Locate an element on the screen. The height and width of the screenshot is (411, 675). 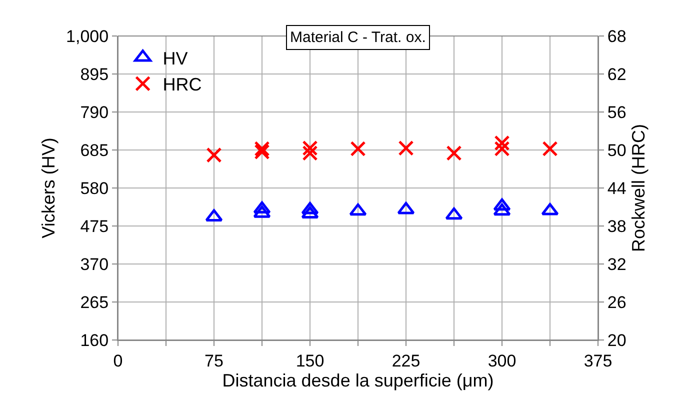
legend-label: HV is located at coordinates (175, 58).